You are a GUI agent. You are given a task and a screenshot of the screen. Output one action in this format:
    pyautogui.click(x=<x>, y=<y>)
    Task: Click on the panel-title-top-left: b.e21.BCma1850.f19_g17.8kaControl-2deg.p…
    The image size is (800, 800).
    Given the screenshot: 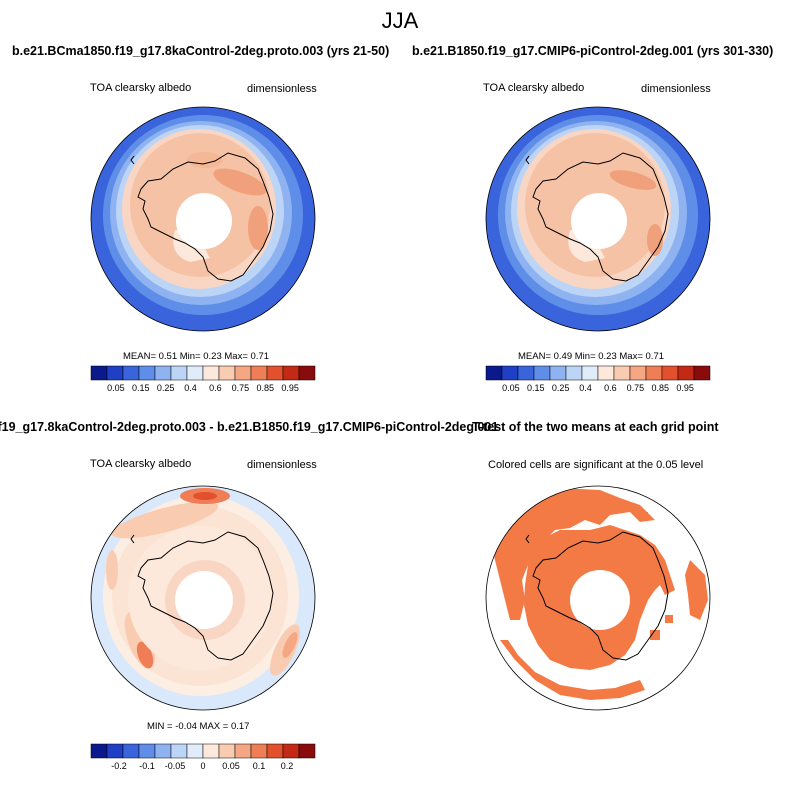 What is the action you would take?
    pyautogui.click(x=201, y=51)
    